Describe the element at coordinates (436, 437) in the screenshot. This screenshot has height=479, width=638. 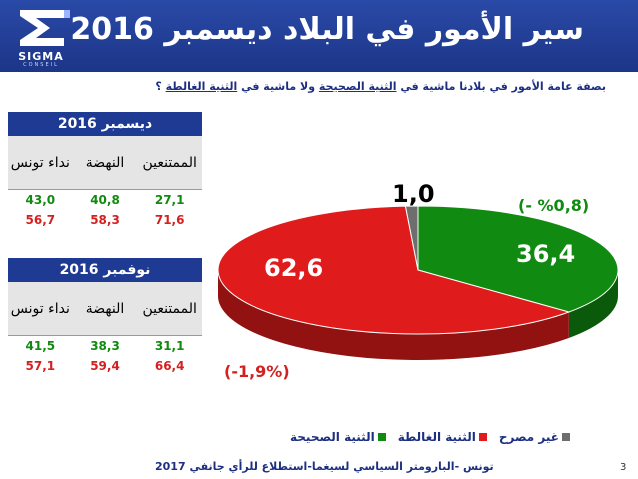
I see `legend-label: الثنية الغالطة` at that location.